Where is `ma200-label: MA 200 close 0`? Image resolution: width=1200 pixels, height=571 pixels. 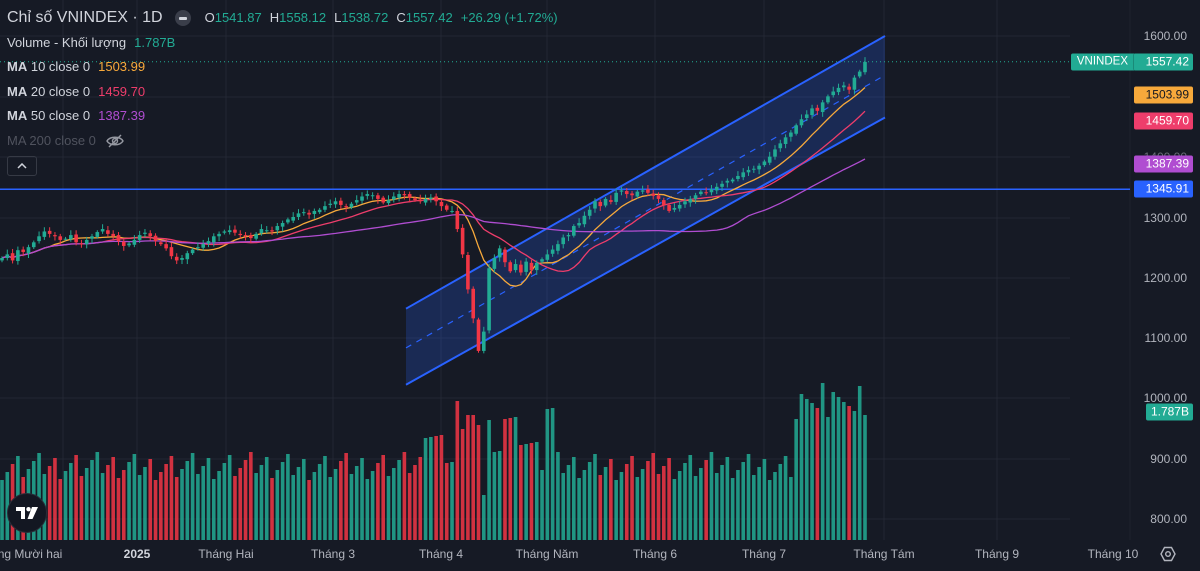 ma200-label: MA 200 close 0 is located at coordinates (51, 141).